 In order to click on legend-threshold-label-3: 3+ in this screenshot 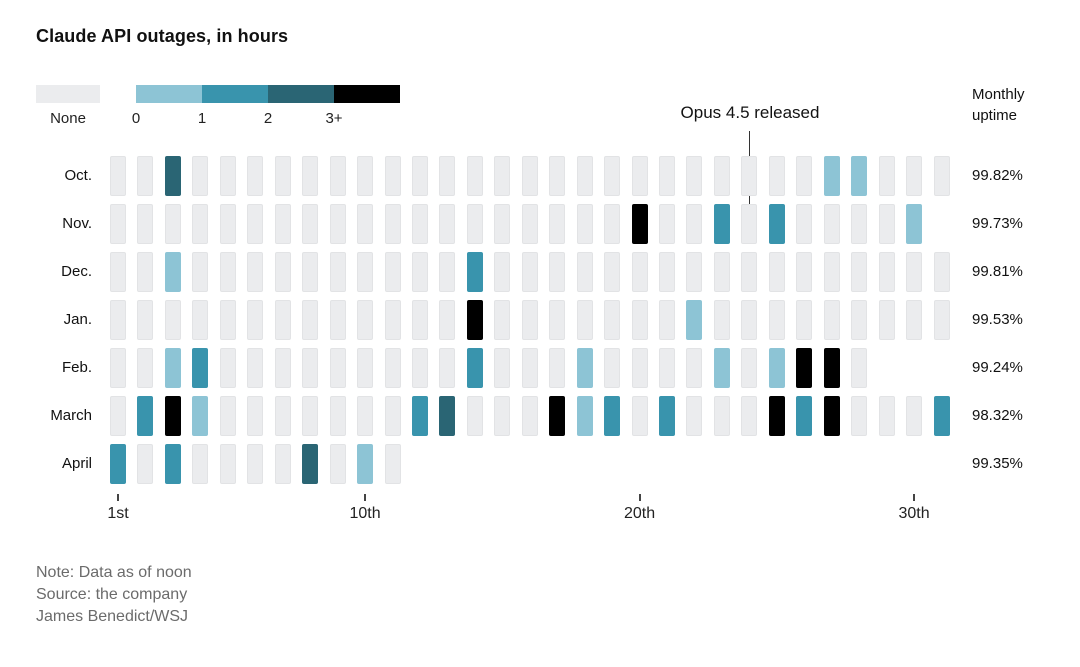, I will do `click(334, 118)`.